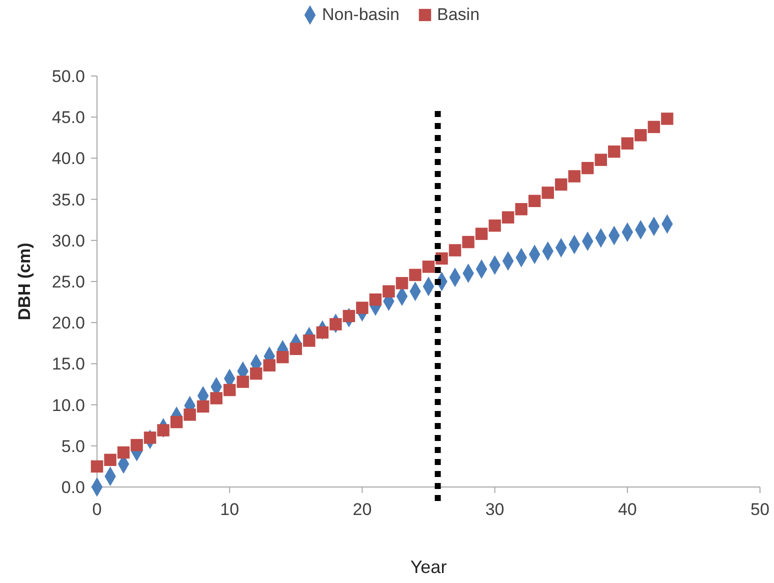  I want to click on y-tick-label: 5.0, so click(73, 446).